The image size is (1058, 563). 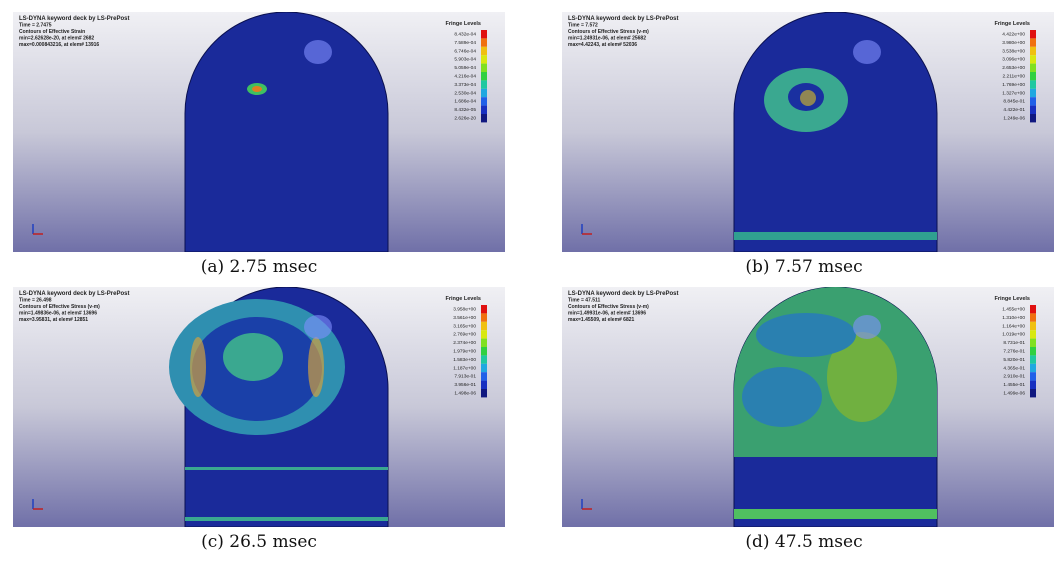 I want to click on fringe-level: 5.903e-04, so click(x=465, y=60).